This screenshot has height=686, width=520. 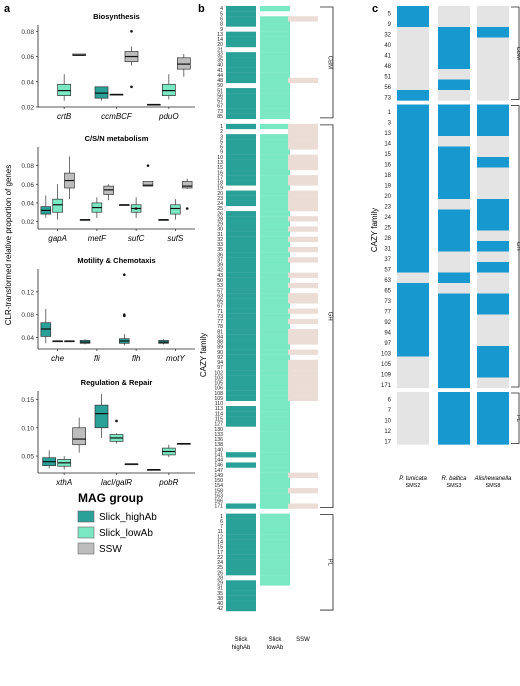 What do you see at coordinates (220, 281) in the screenshot?
I see `row-label: 50` at bounding box center [220, 281].